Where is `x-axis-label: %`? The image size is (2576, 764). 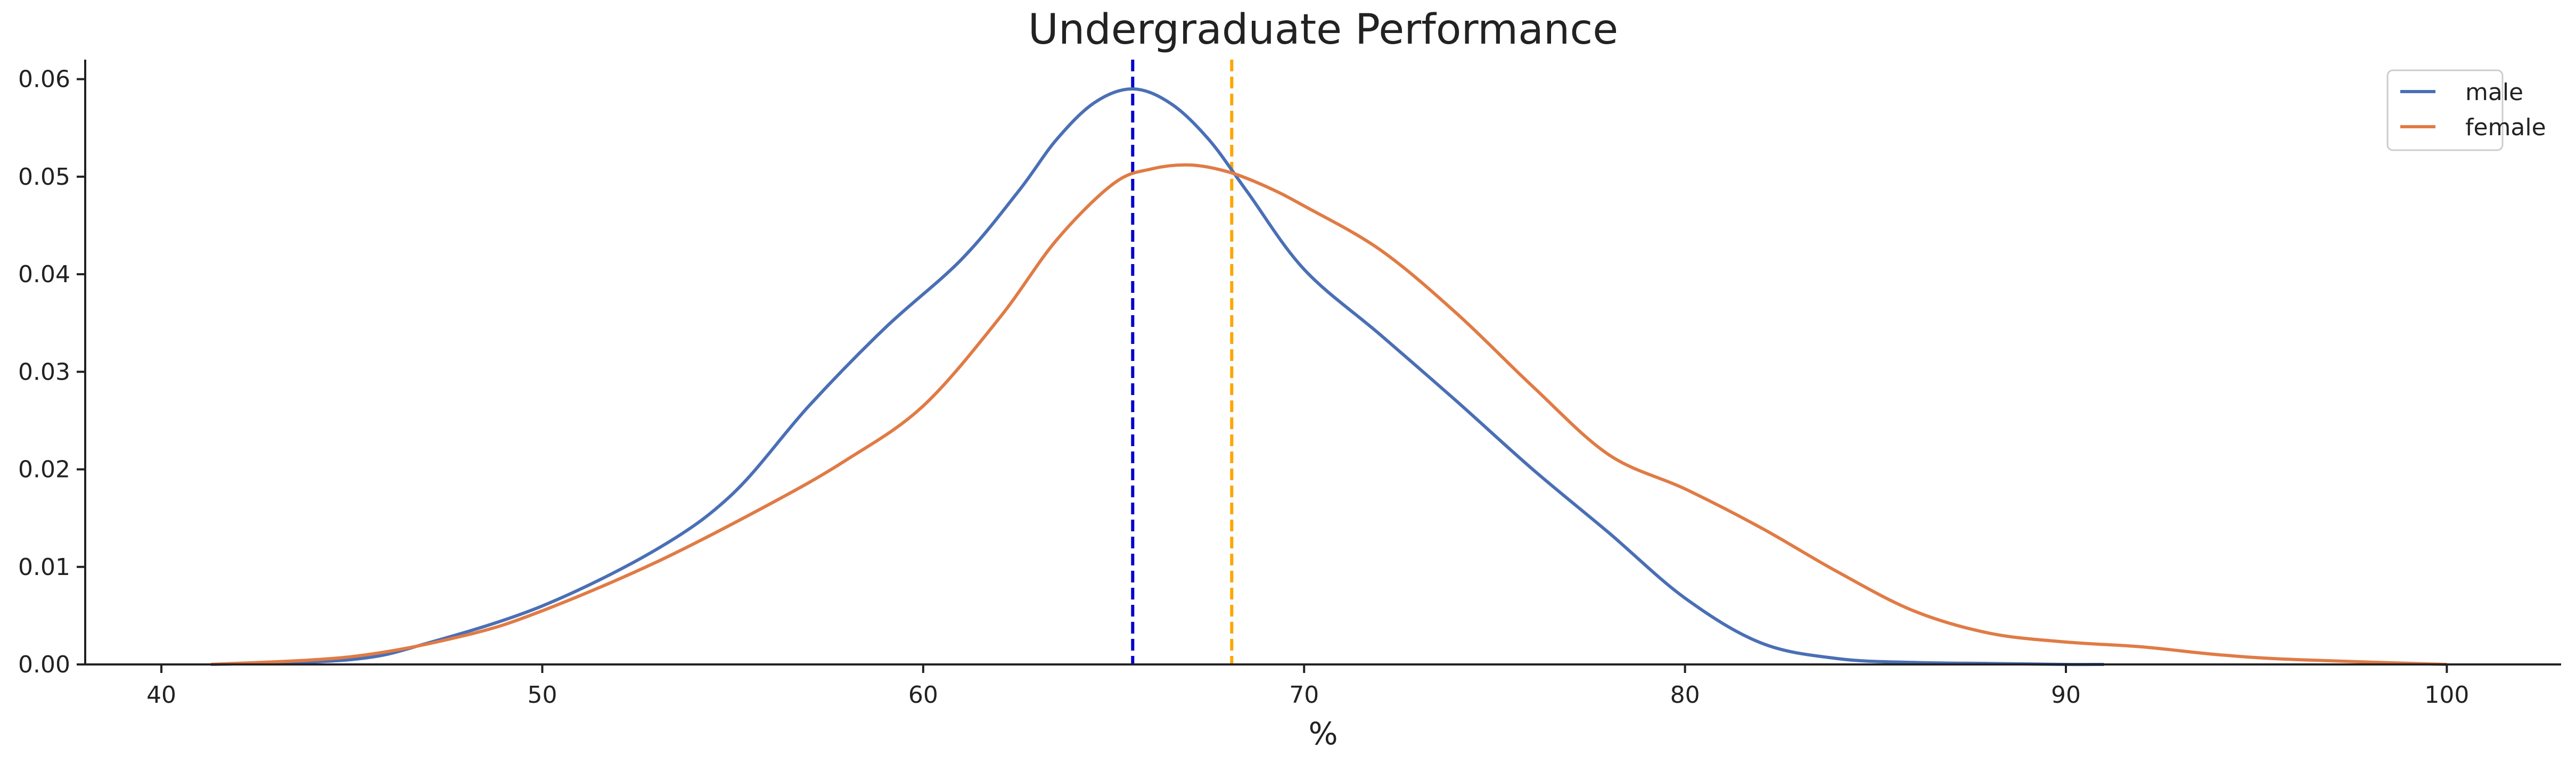 x-axis-label: % is located at coordinates (1323, 734).